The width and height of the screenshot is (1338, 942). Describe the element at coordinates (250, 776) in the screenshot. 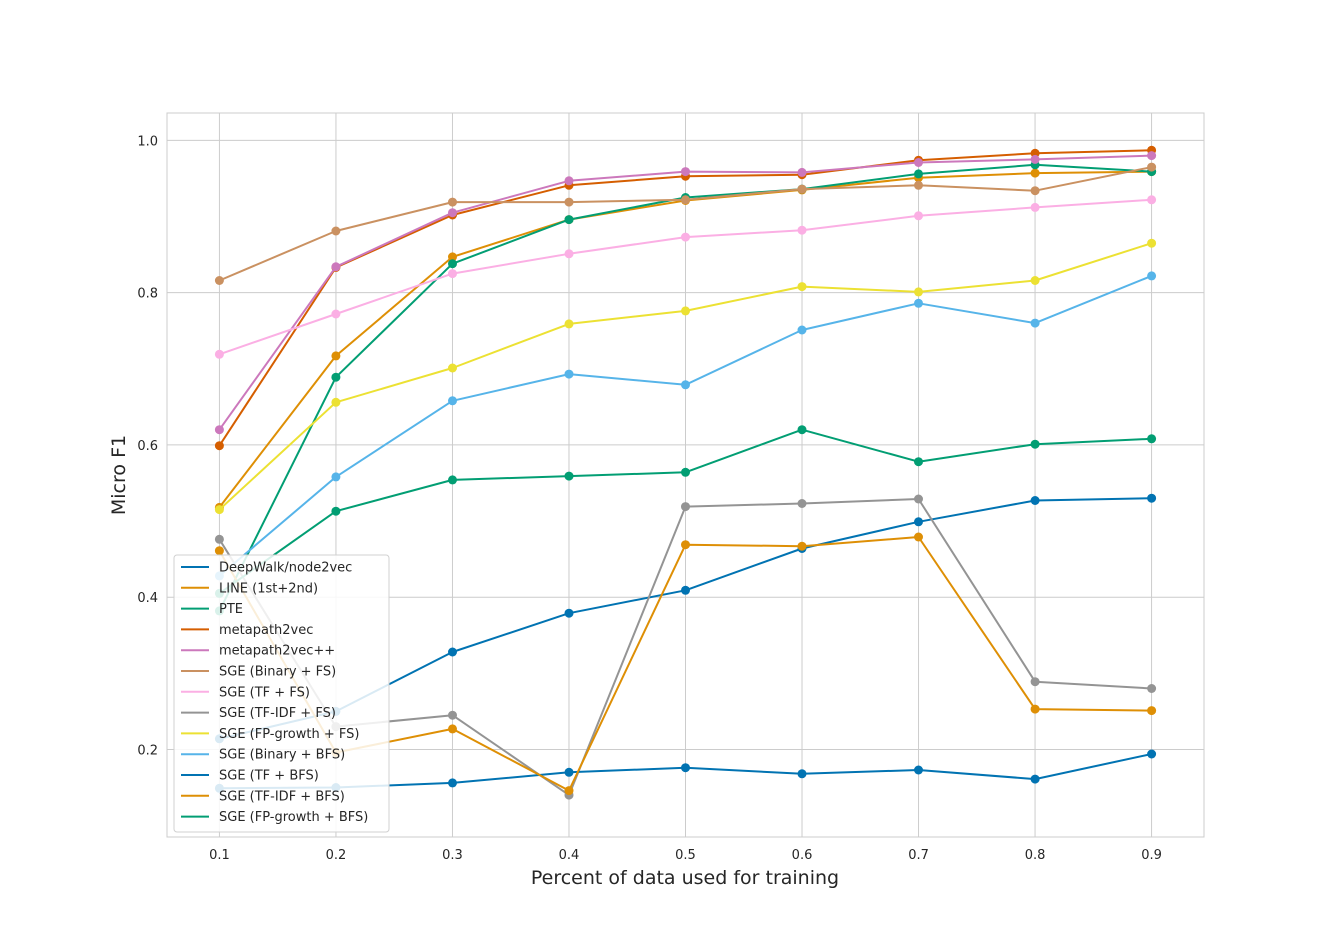

I see `legend-item: SGE (TF + BFS)` at that location.